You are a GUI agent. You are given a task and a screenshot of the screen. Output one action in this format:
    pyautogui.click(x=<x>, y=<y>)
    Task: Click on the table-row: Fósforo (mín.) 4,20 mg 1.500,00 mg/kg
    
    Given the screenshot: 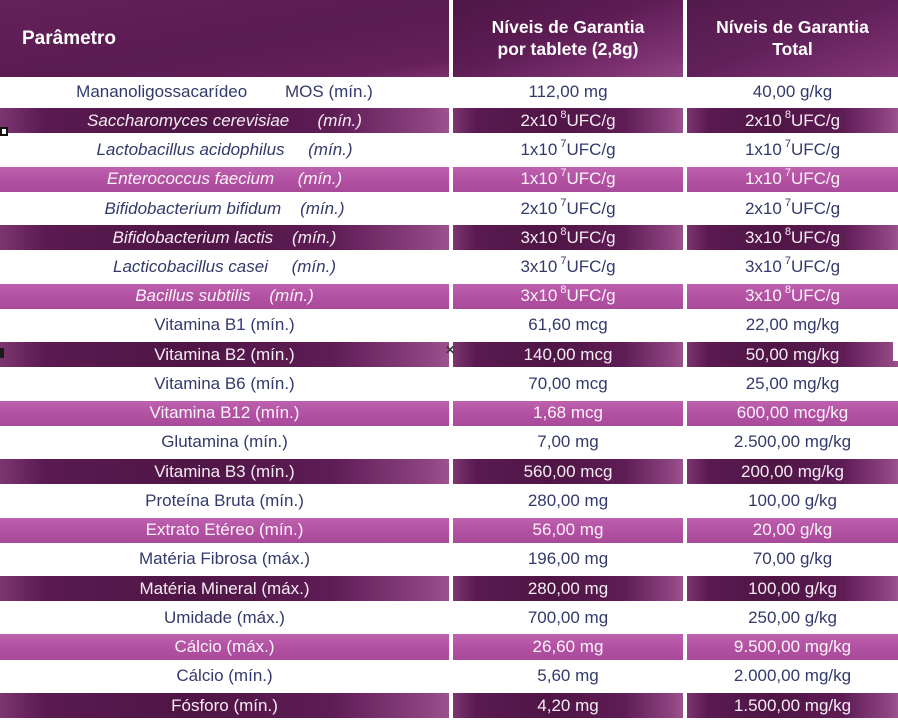 What is the action you would take?
    pyautogui.click(x=449, y=705)
    